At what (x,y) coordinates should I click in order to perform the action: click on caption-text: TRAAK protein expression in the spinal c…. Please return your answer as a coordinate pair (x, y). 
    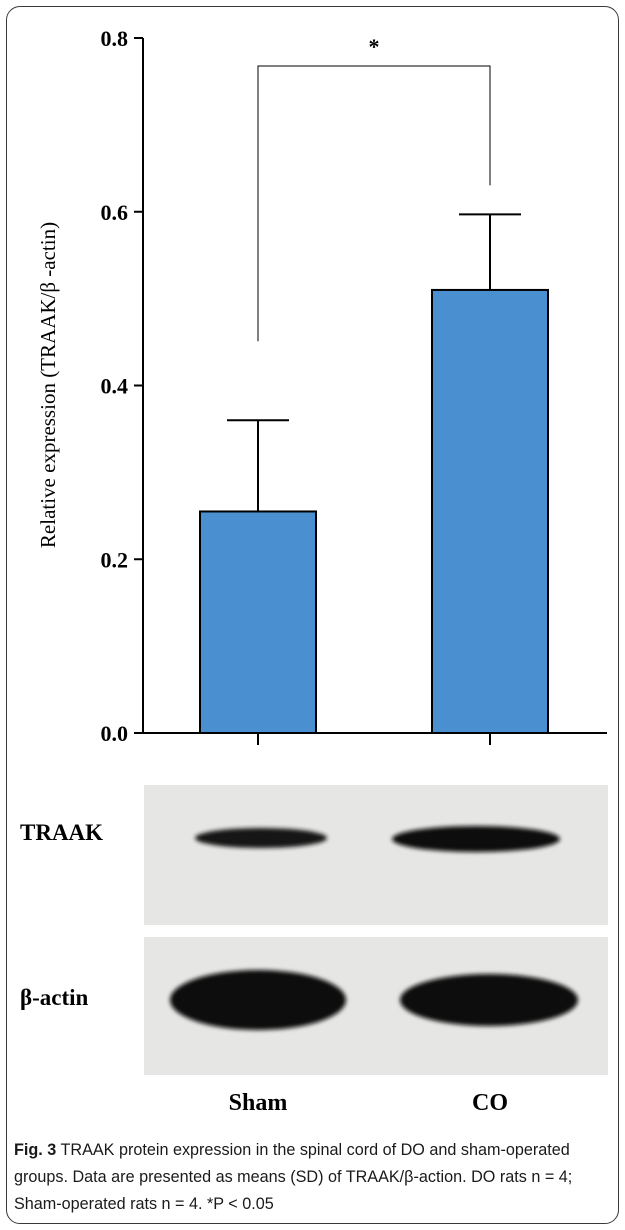
    Looking at the image, I should click on (293, 1177).